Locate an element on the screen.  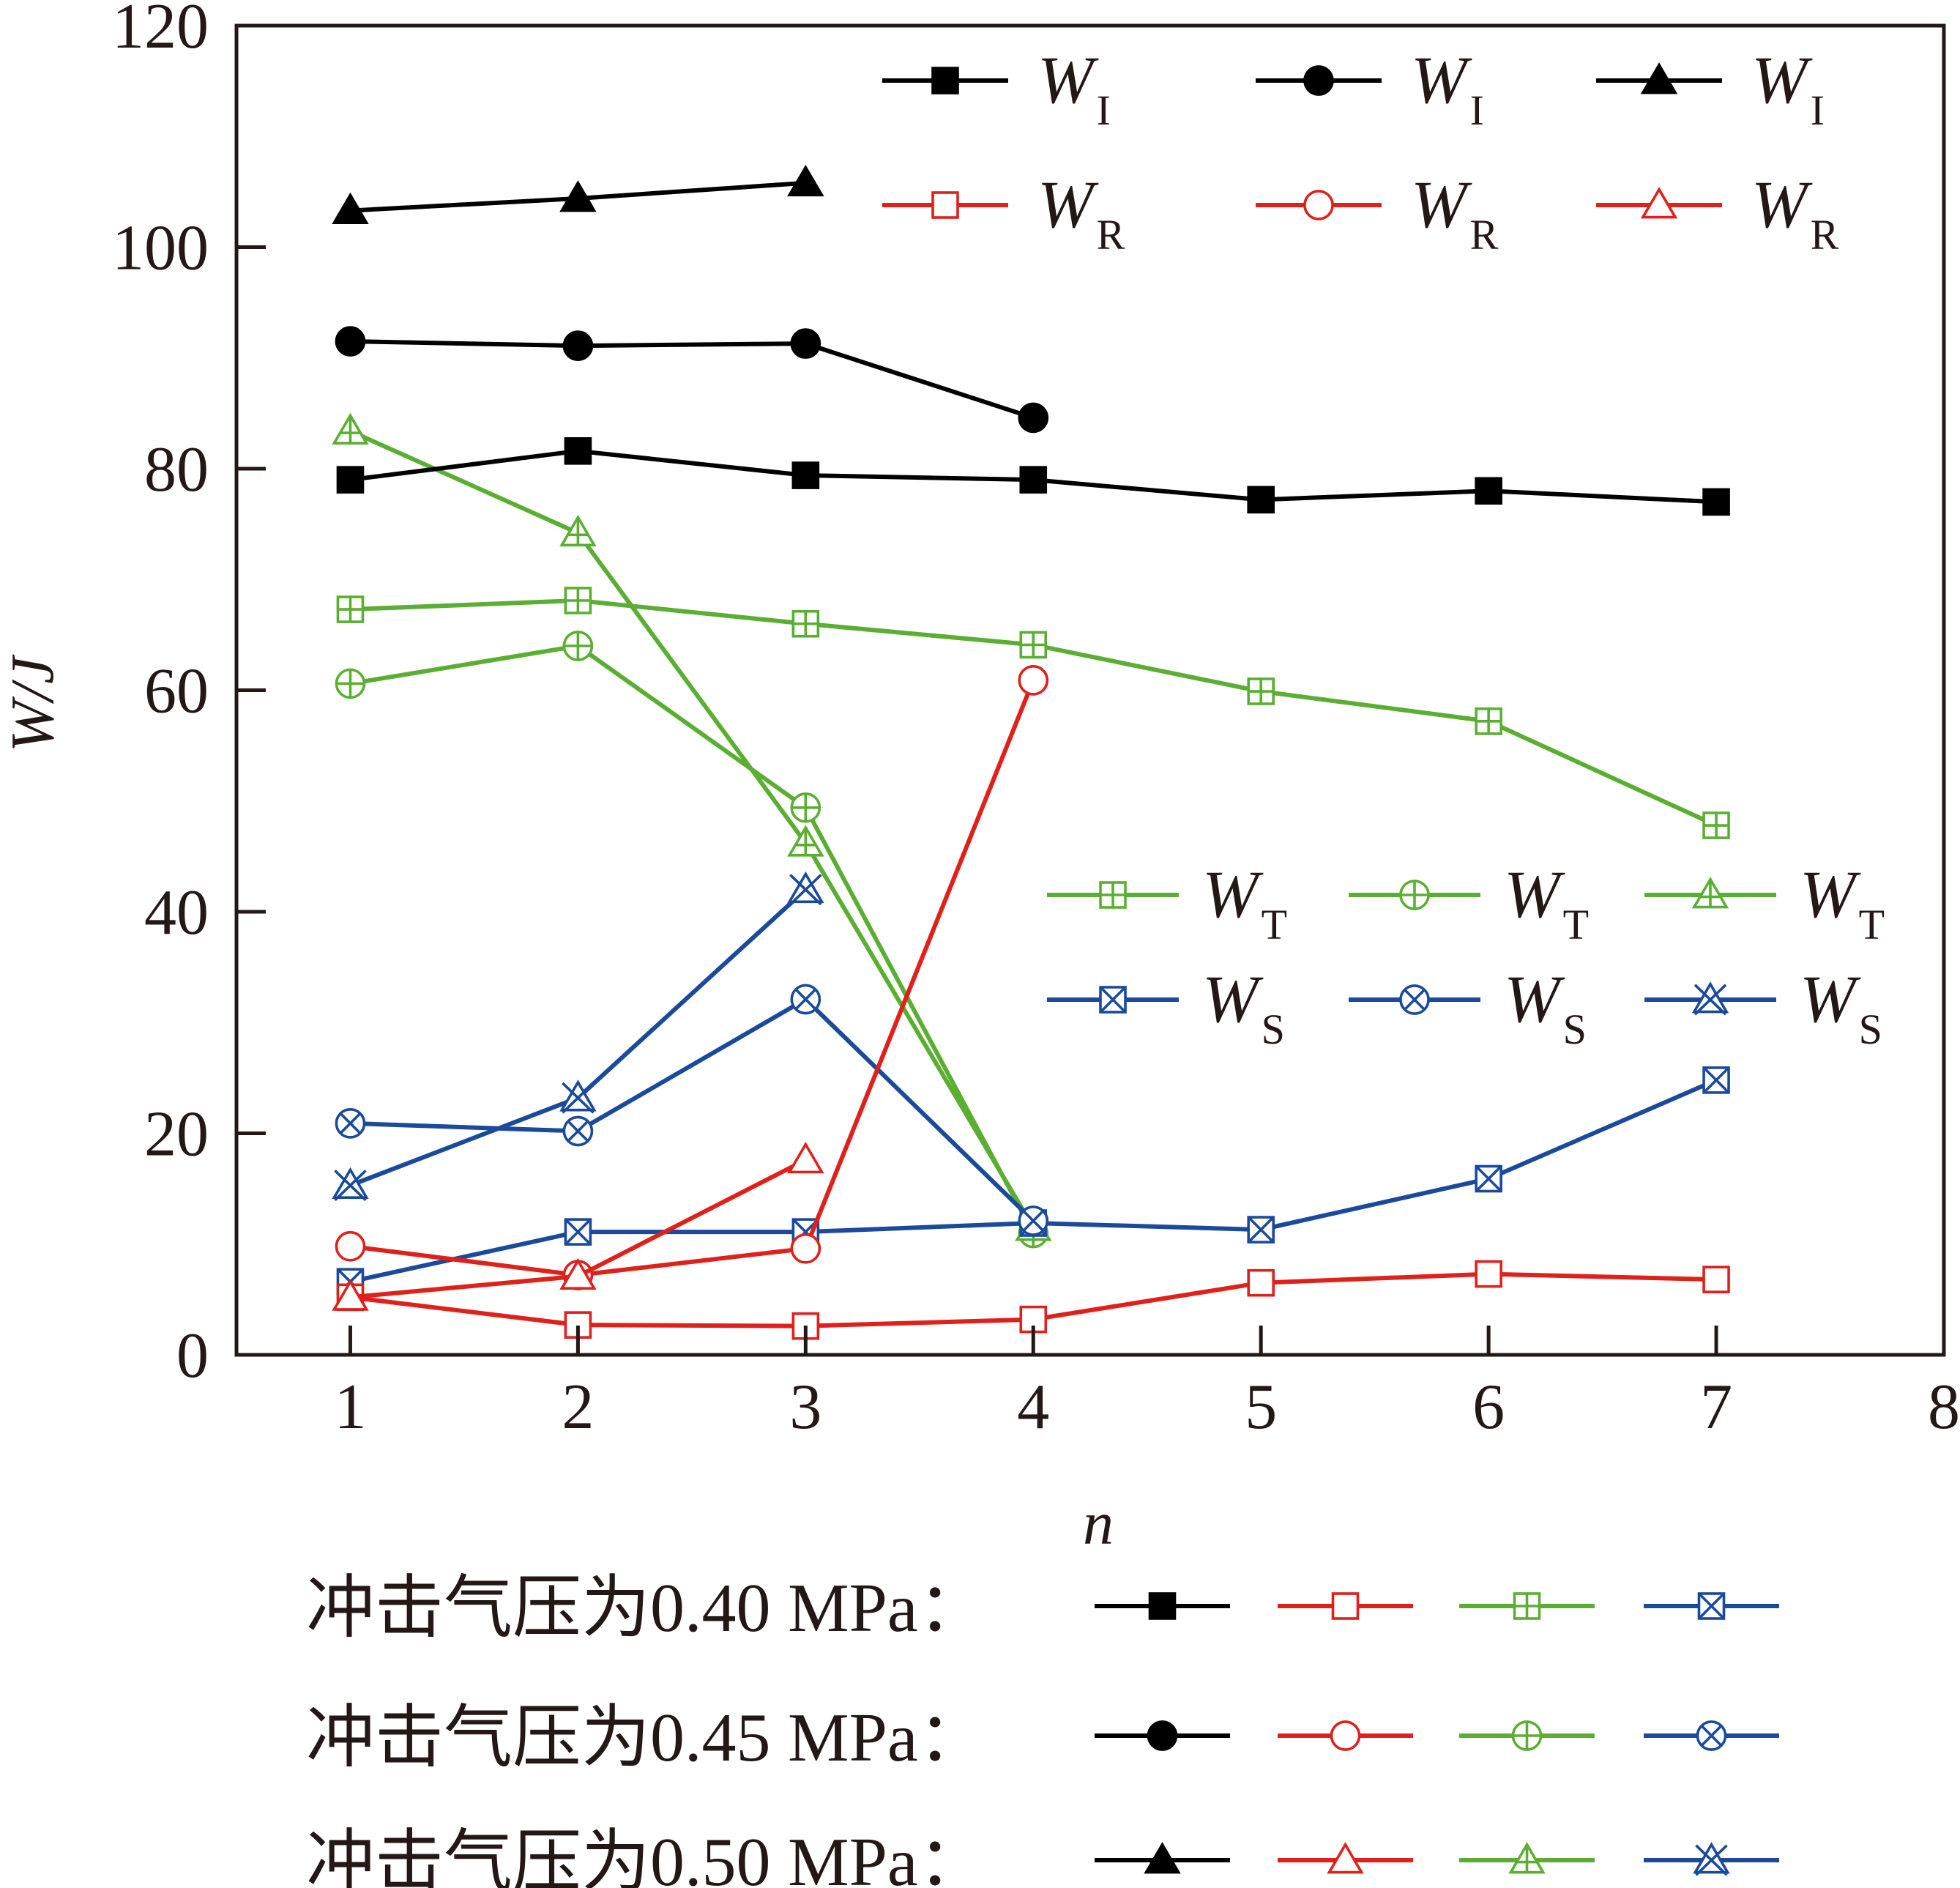
x-tick-label: 7 is located at coordinates (1716, 1407).